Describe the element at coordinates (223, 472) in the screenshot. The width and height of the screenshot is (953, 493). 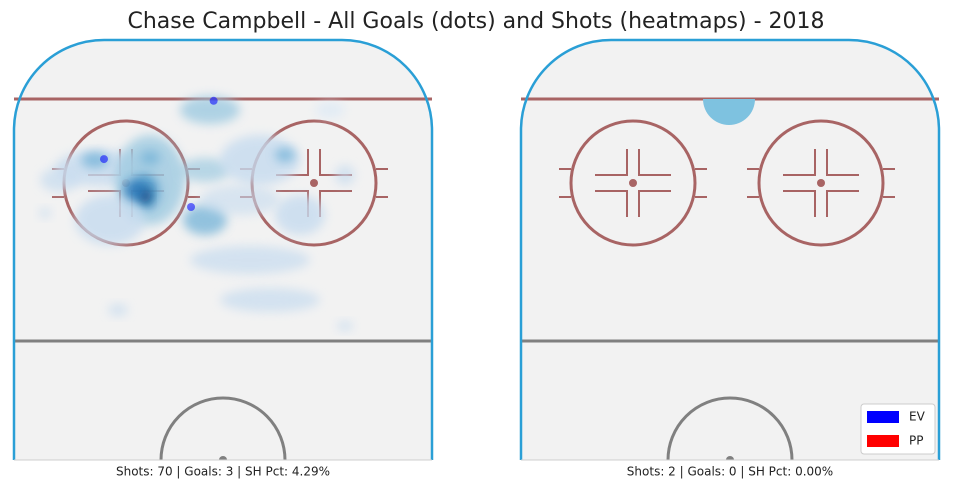
I see `panel-caption: Shots: 70 | Goals: 3 | SH Pct: 4.29%` at that location.